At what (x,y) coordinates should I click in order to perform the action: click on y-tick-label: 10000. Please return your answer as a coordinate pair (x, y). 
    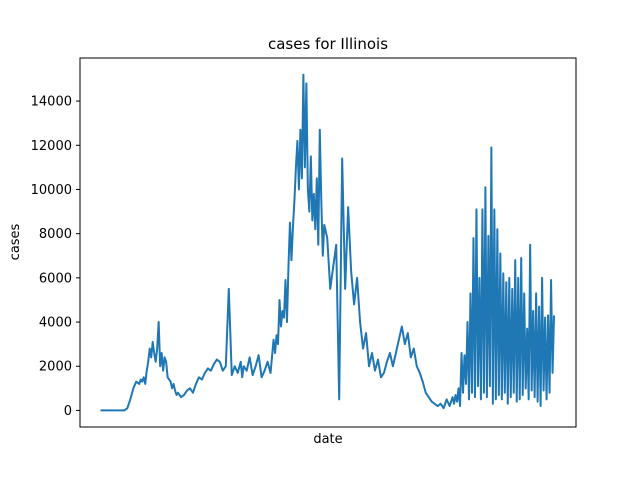
    Looking at the image, I should click on (51, 190).